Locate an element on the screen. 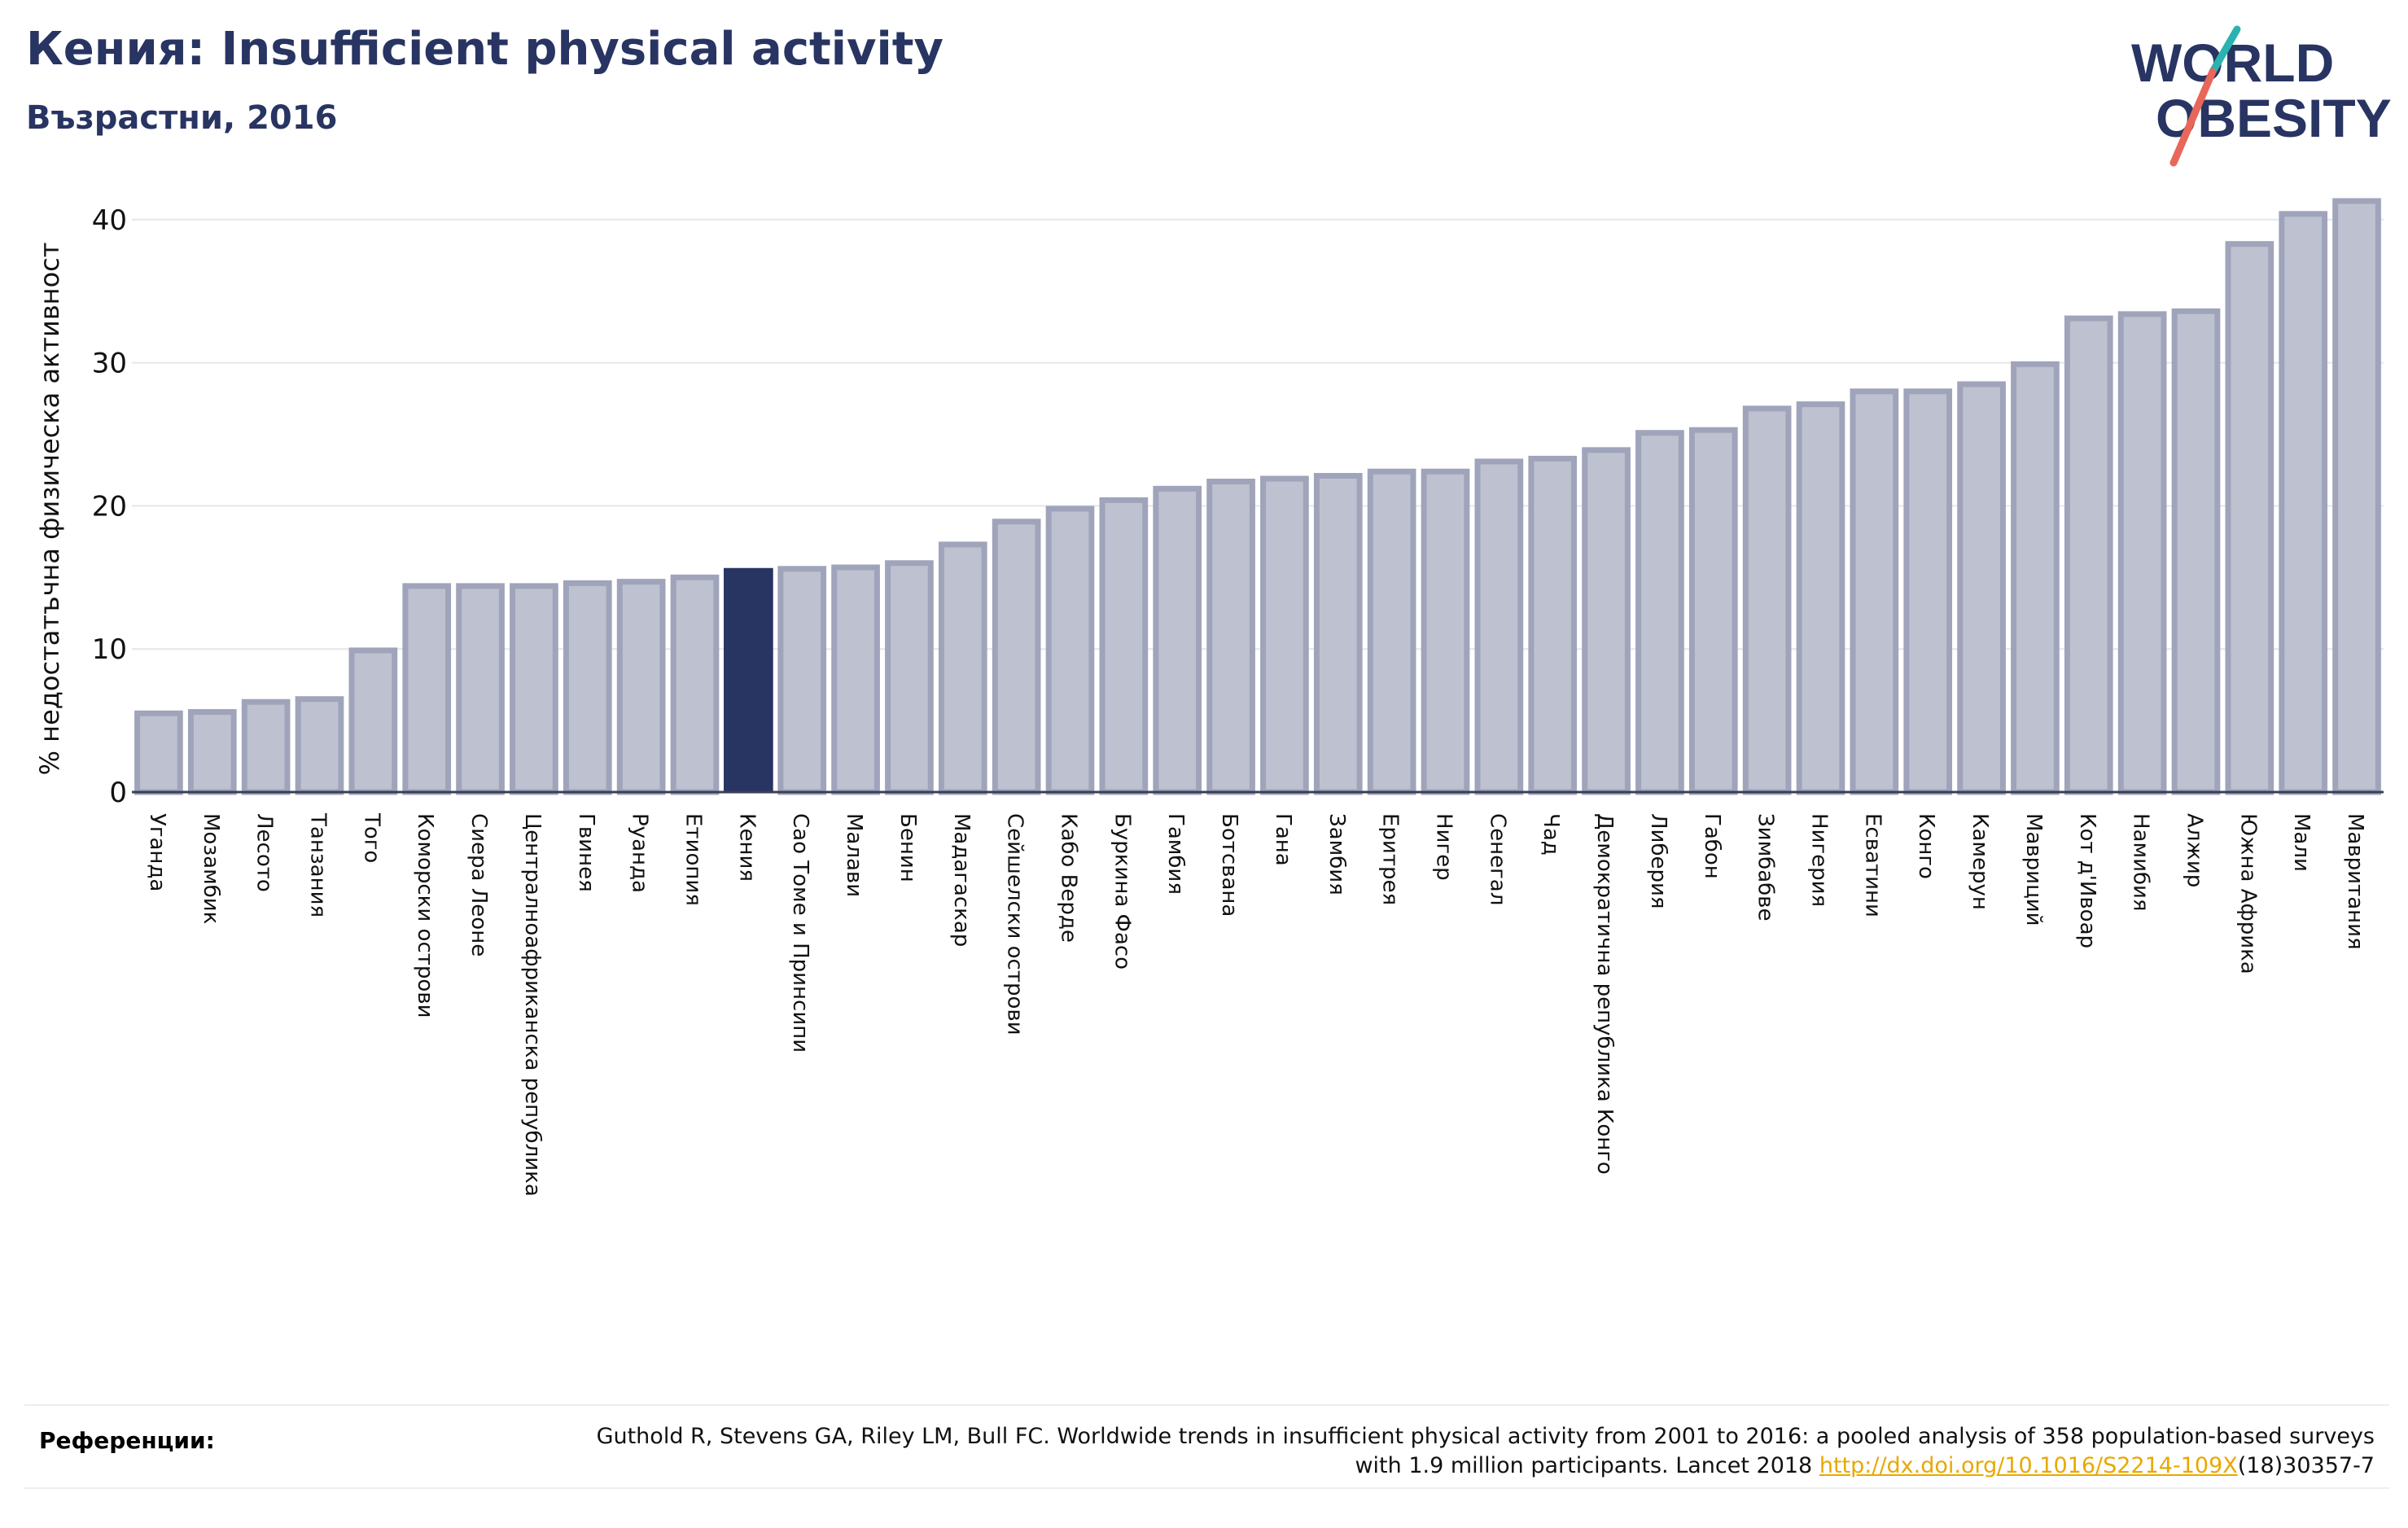 The image size is (2408, 1528). logo-slash-teal is located at coordinates (2225, 50).